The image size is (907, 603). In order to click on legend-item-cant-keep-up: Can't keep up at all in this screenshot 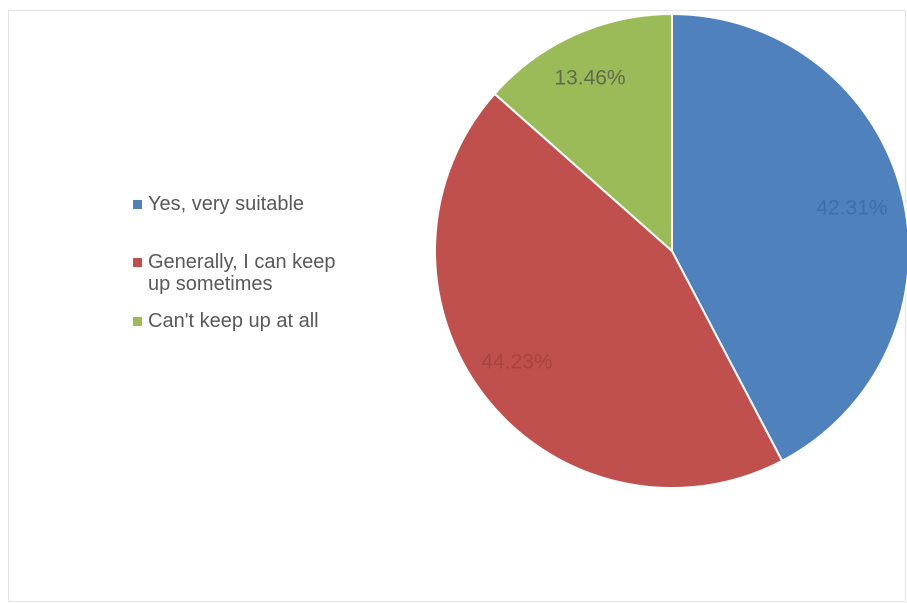, I will do `click(250, 321)`.